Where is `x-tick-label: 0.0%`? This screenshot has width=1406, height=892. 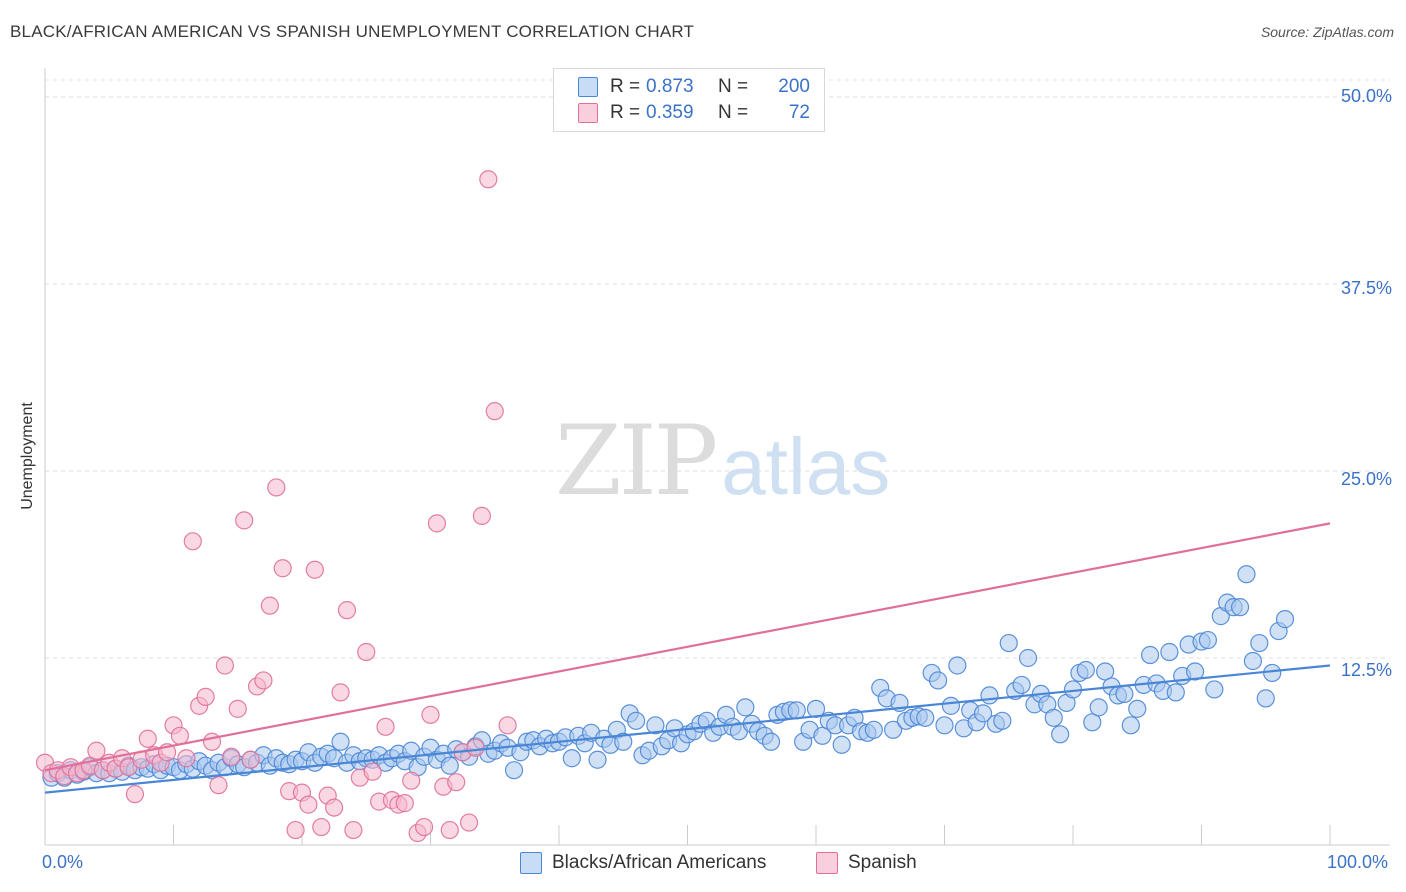 x-tick-label: 0.0% is located at coordinates (63, 862).